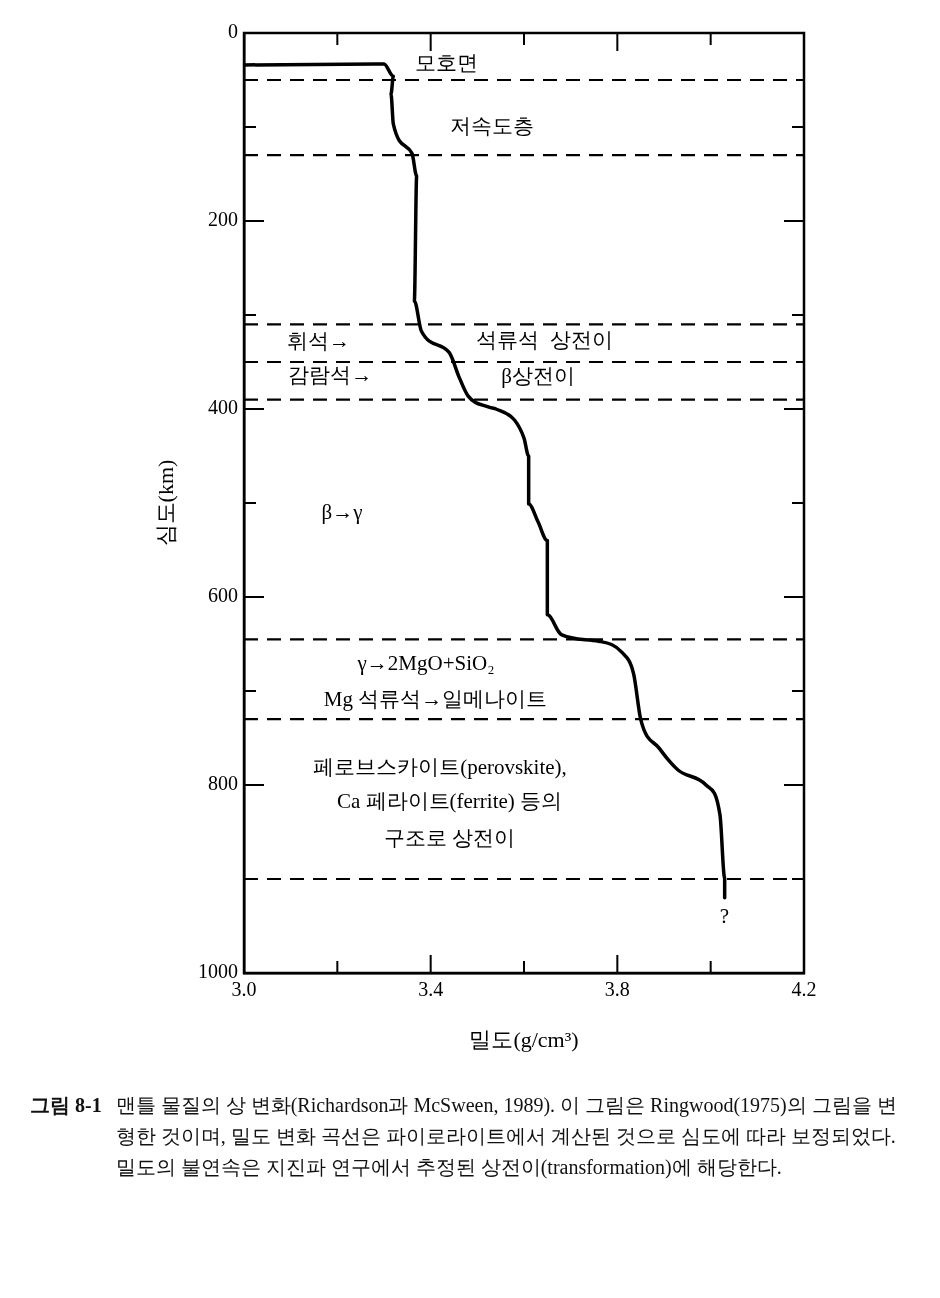 This screenshot has height=1298, width=940. Describe the element at coordinates (223, 219) in the screenshot. I see `y-tick-label: 200` at that location.